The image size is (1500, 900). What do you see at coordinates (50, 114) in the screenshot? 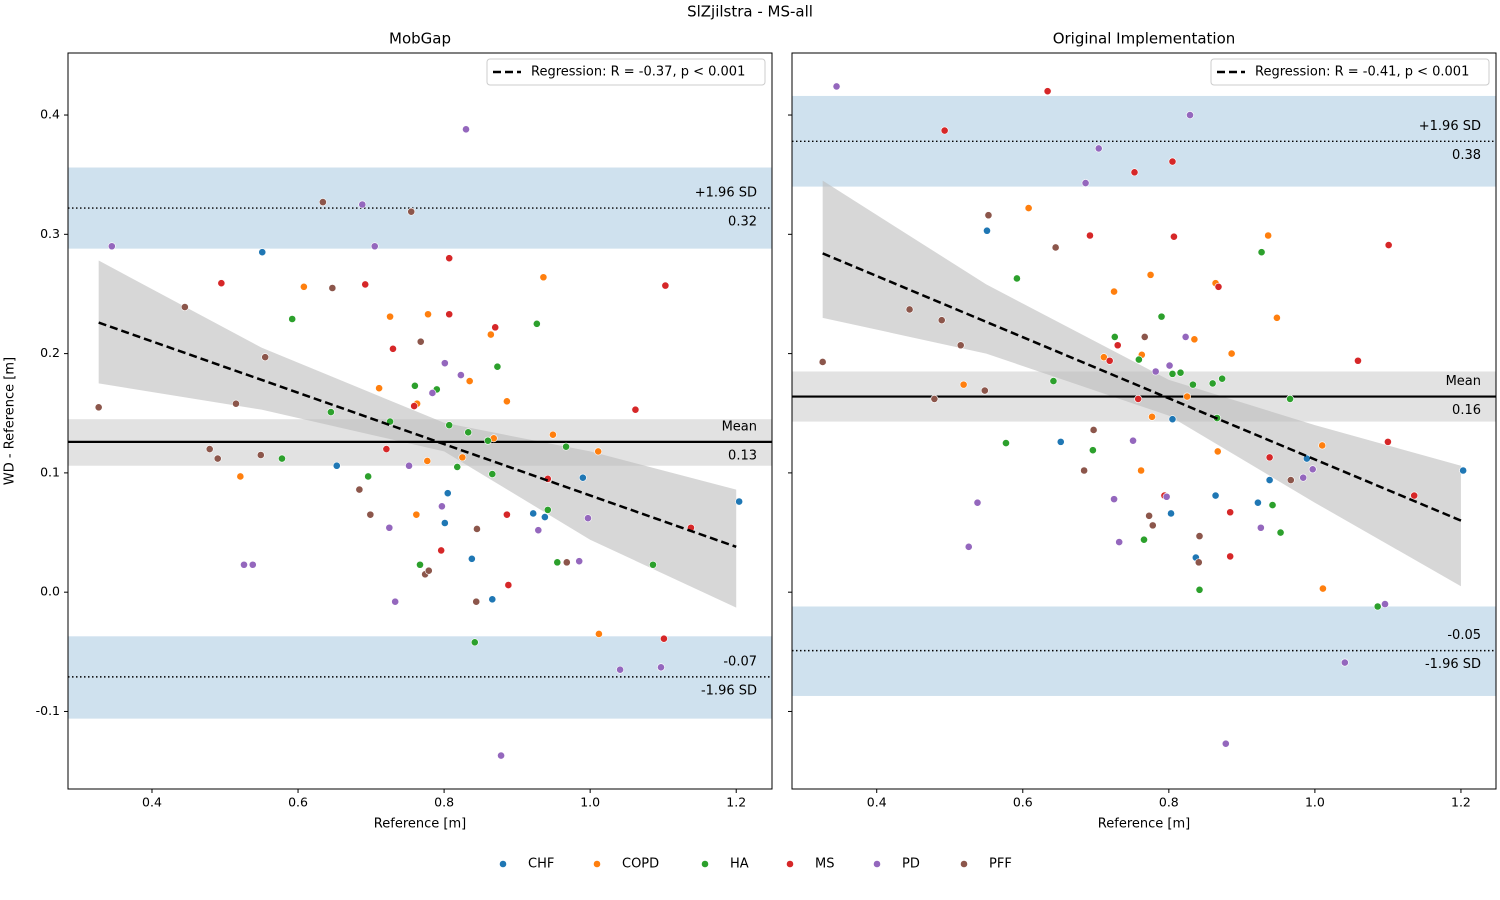
I see `y-tick-label: 0.4` at bounding box center [50, 114].